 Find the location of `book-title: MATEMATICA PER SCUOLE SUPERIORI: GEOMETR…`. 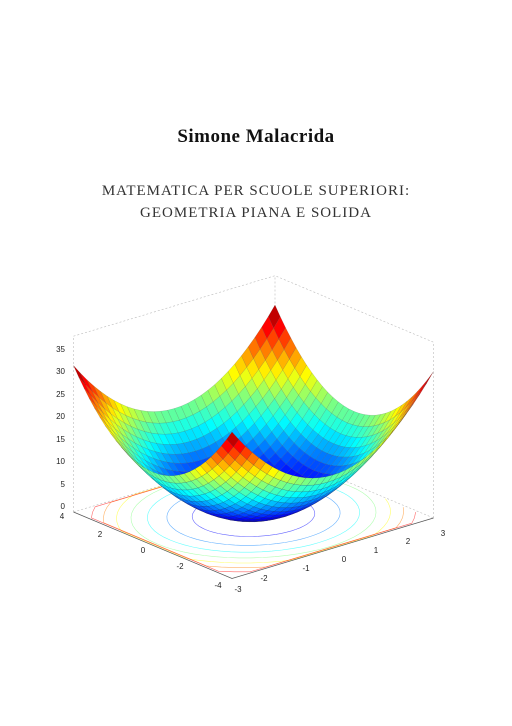

book-title: MATEMATICA PER SCUOLE SUPERIORI: GEOMETR… is located at coordinates (256, 202).